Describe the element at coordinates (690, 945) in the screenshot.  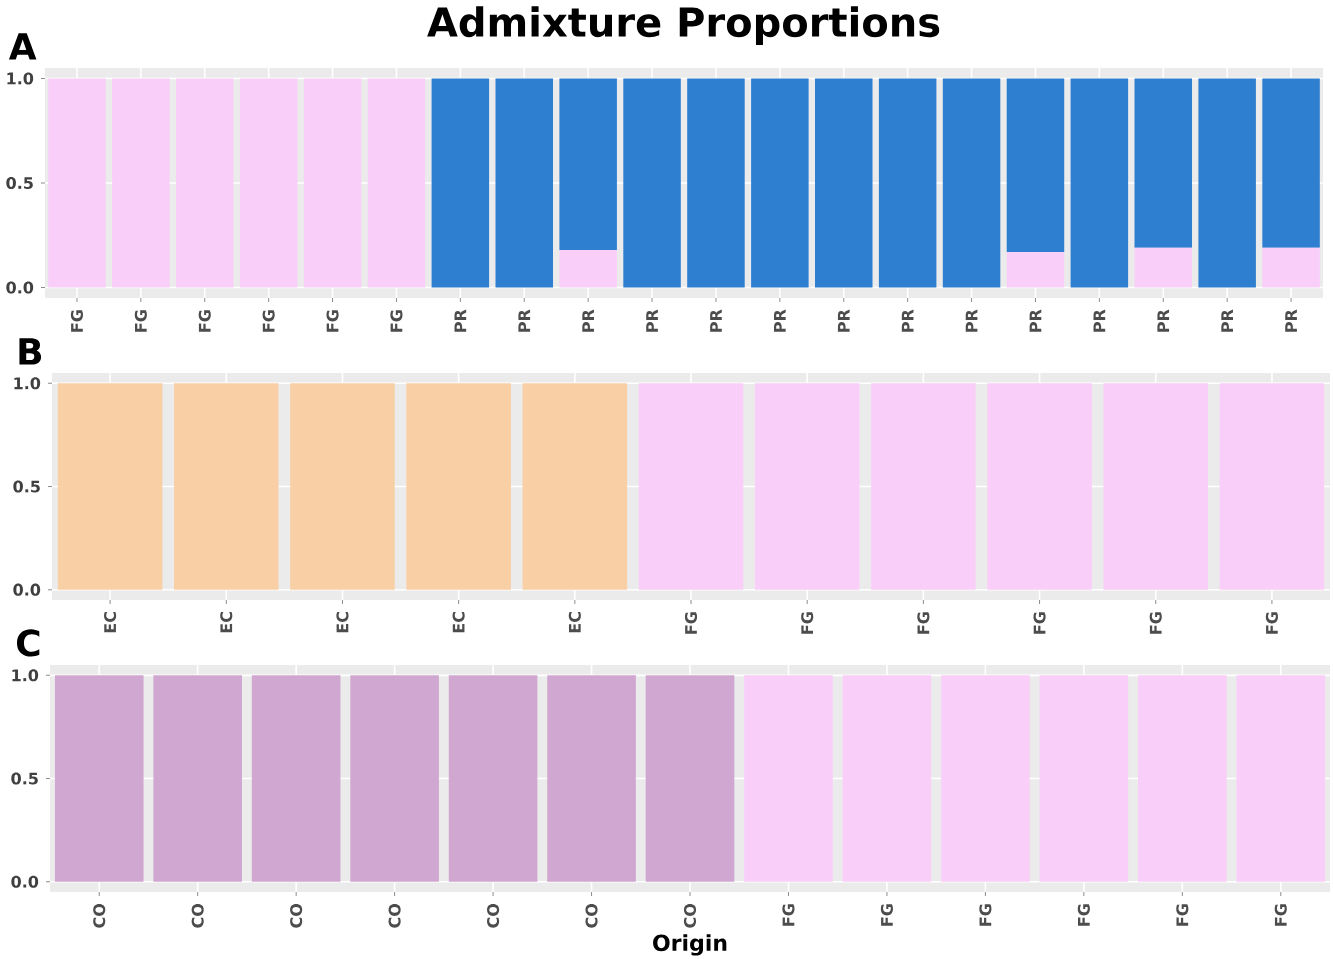
I see `x-axis-title: Origin` at that location.